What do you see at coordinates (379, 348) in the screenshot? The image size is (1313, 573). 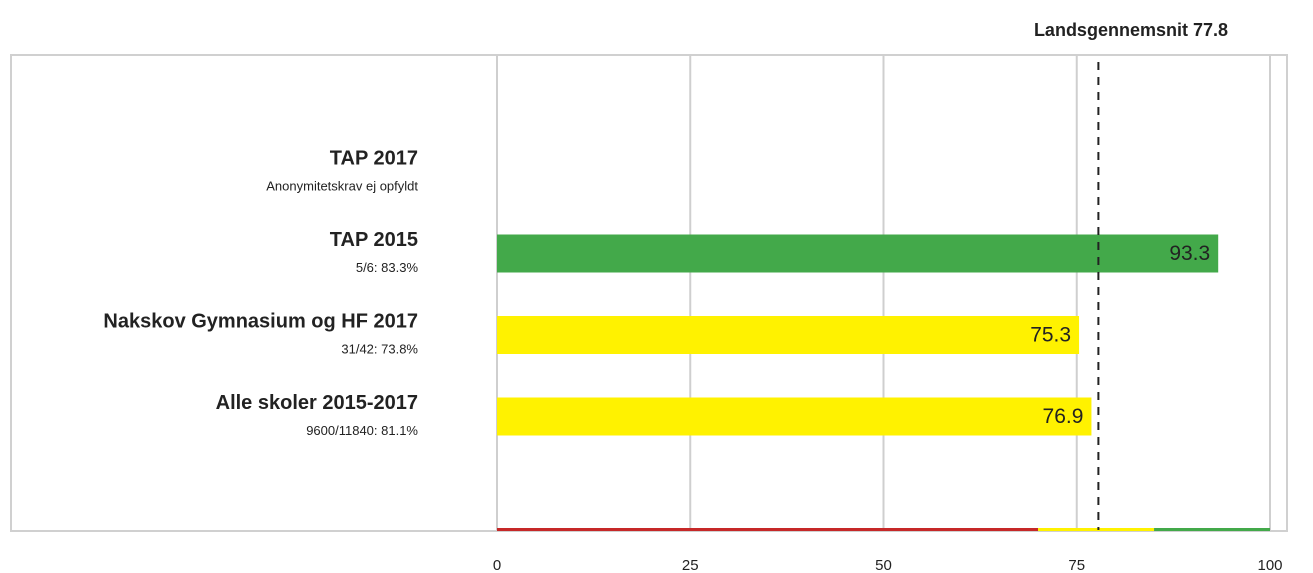 I see `category-sublabel: 31/42: 73.8%` at bounding box center [379, 348].